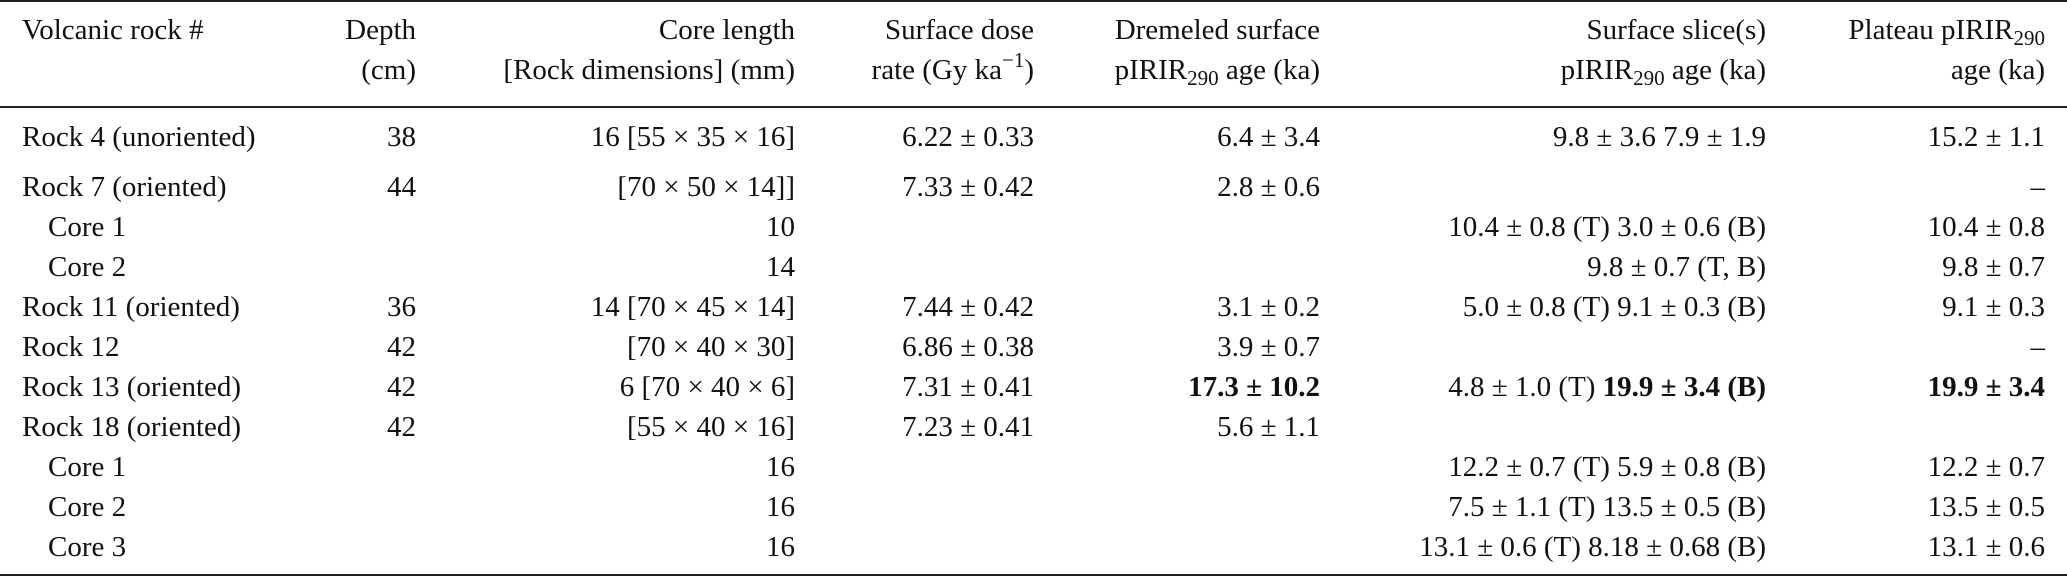  Describe the element at coordinates (113, 30) in the screenshot. I see `header-line: Volcanic rock #` at that location.